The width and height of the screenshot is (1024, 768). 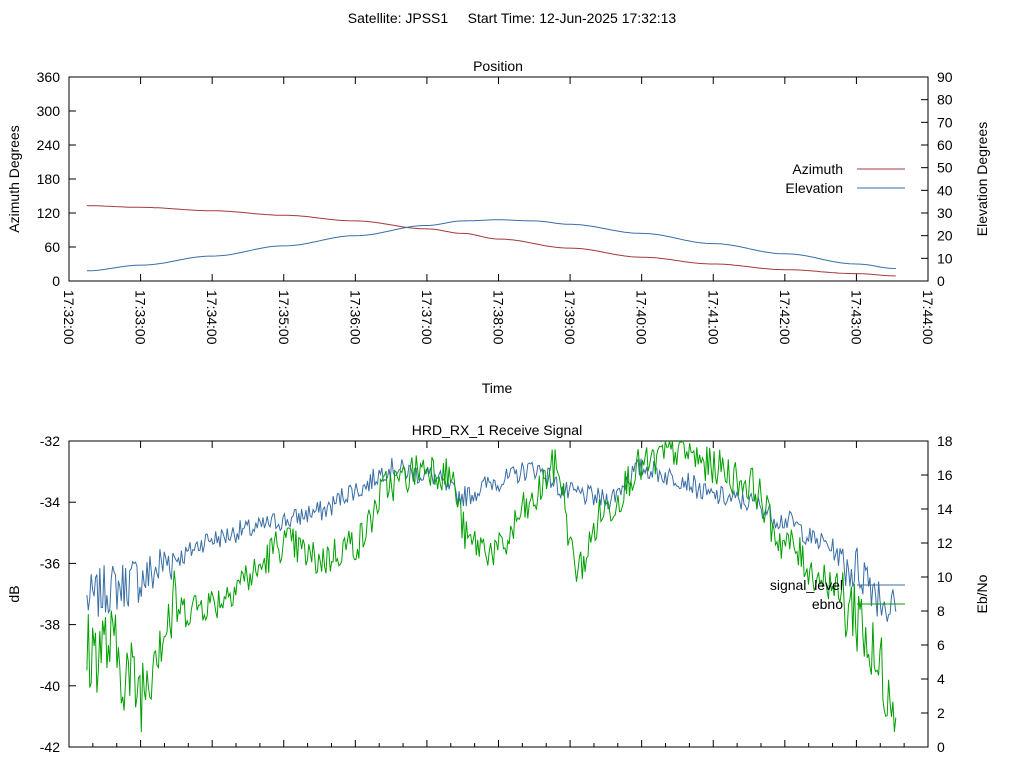 I want to click on position-y-right-label: Elevation Degrees, so click(x=982, y=179).